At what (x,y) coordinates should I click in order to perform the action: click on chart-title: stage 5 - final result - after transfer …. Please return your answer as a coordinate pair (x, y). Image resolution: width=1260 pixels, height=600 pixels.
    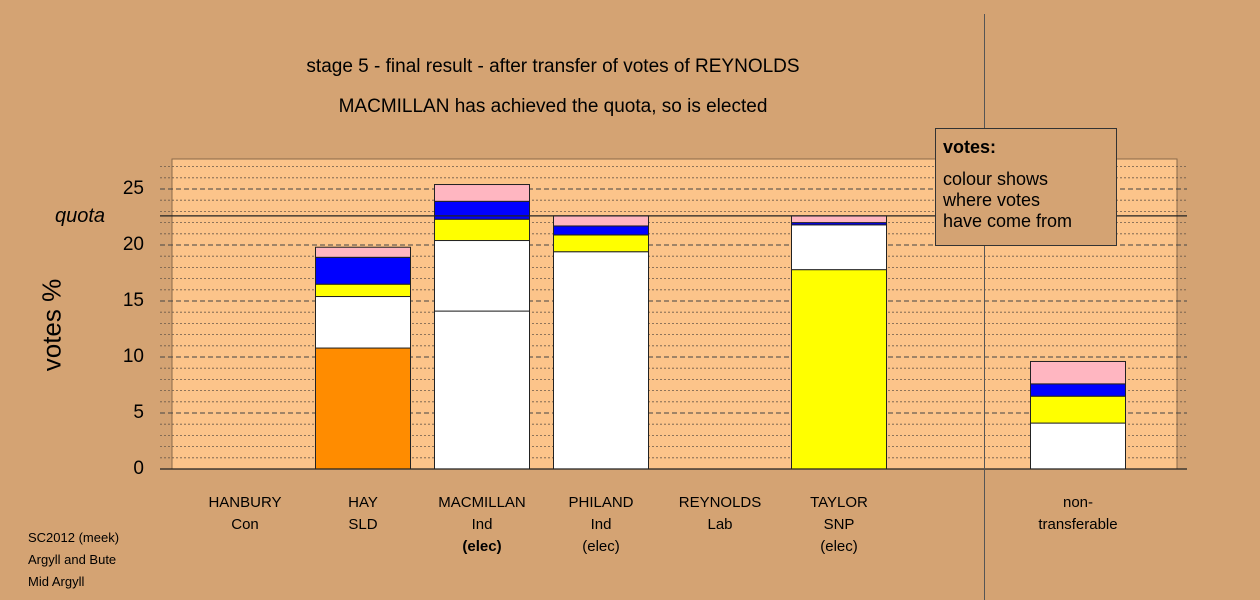
    Looking at the image, I should click on (553, 66).